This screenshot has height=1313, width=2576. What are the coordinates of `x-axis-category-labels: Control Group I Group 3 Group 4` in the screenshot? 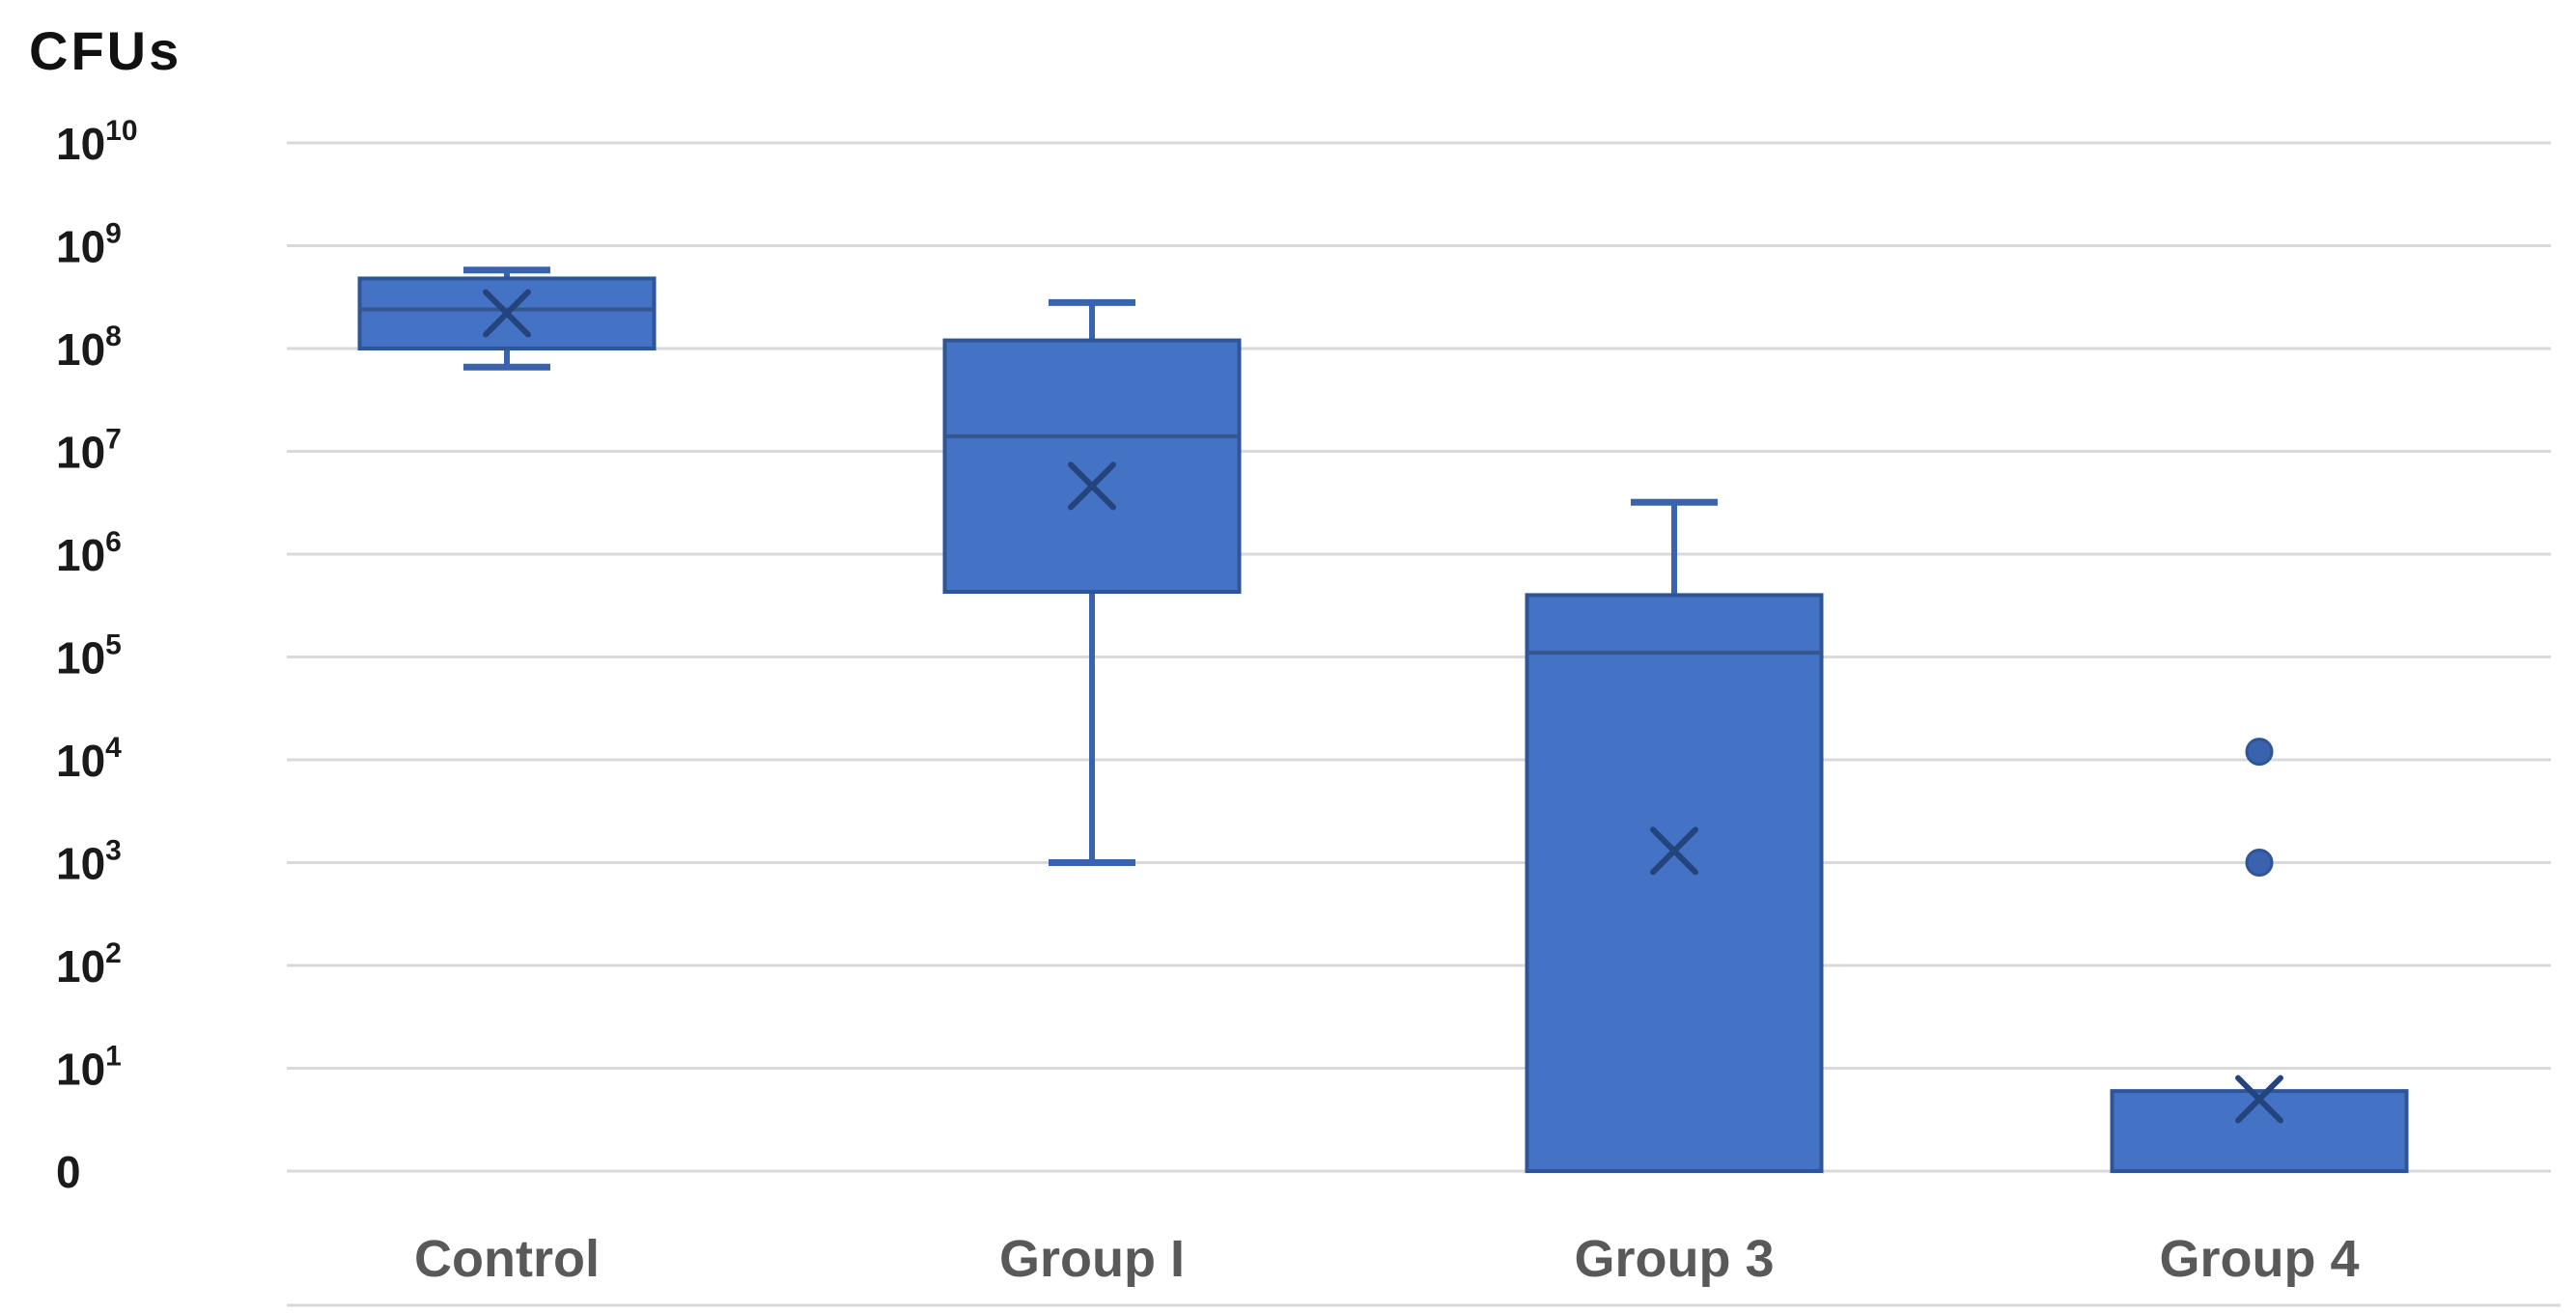 It's located at (1387, 1259).